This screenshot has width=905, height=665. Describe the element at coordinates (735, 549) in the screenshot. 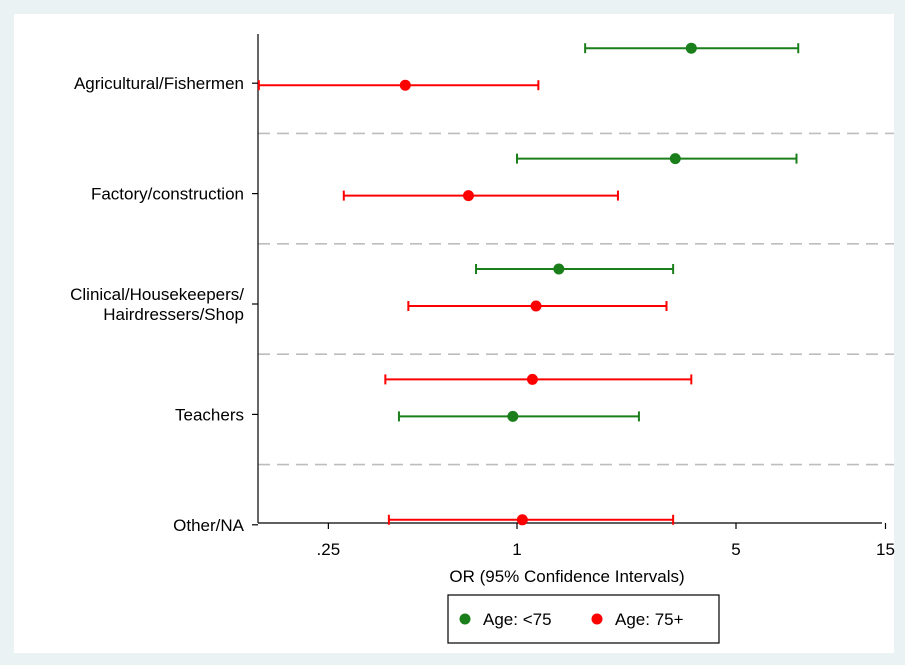

I see `x-tick-label: 5` at that location.